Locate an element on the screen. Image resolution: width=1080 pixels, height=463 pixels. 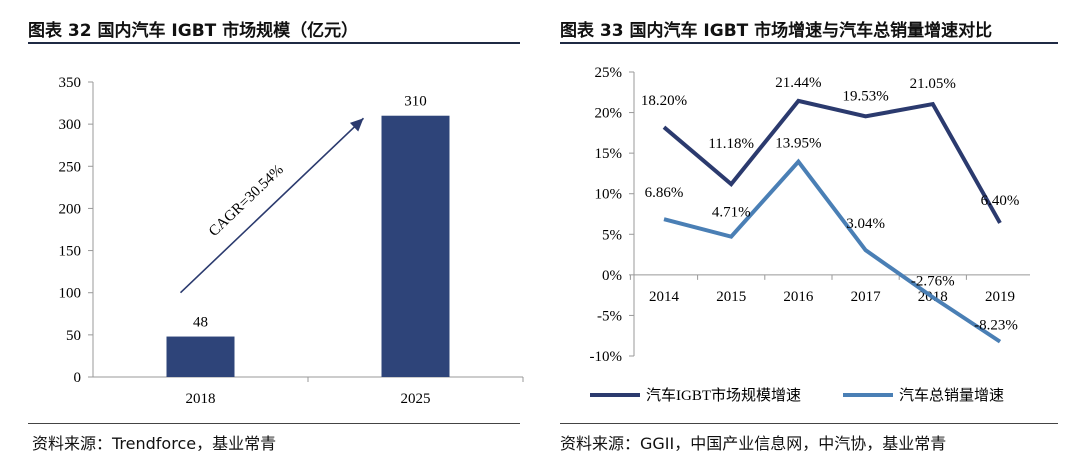
left-source-rule is located at coordinates (274, 423).